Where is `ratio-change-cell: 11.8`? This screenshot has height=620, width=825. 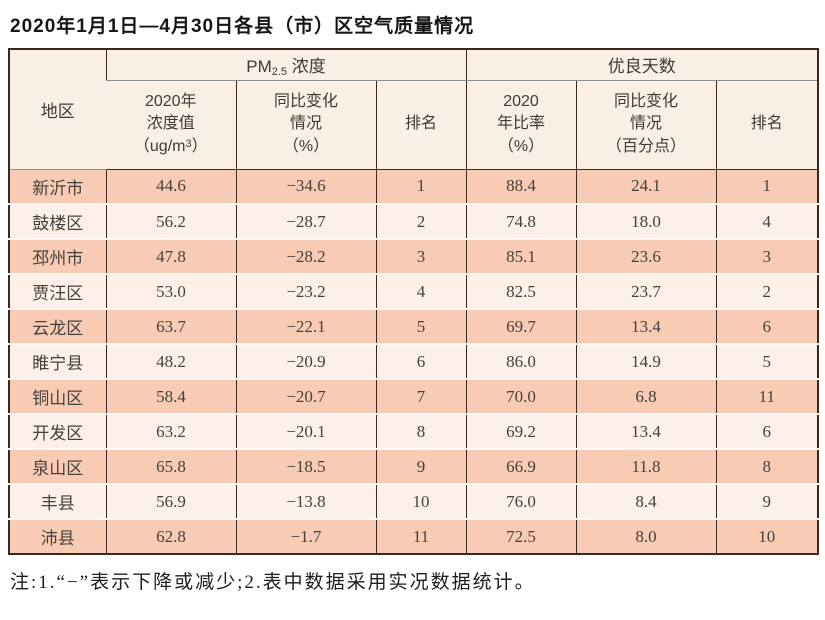
ratio-change-cell: 11.8 is located at coordinates (645, 466).